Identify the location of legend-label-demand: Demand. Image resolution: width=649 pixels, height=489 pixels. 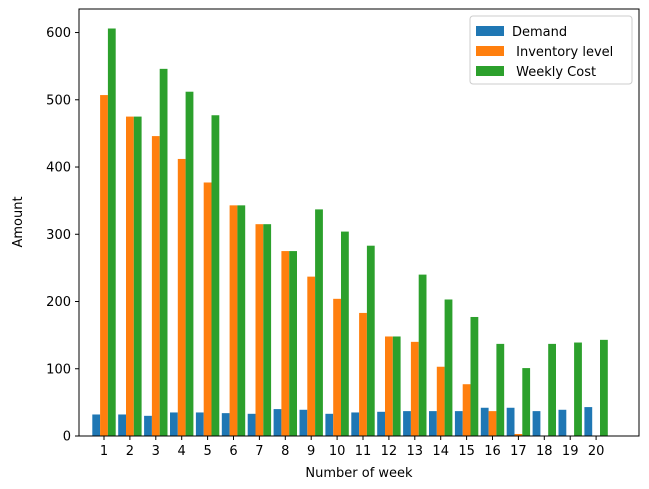
(539, 32).